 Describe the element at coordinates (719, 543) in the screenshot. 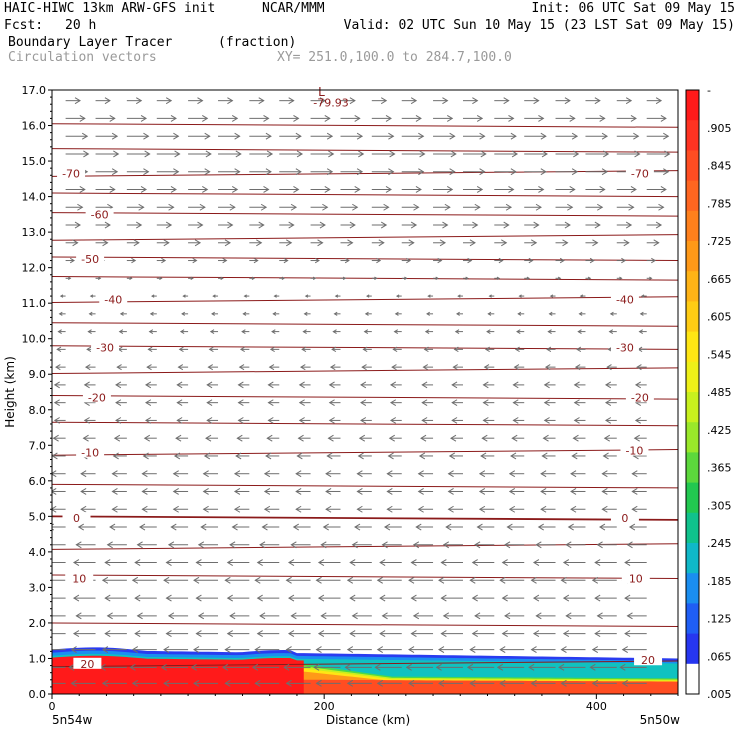

I see `colorbar-tick-label: .245` at that location.